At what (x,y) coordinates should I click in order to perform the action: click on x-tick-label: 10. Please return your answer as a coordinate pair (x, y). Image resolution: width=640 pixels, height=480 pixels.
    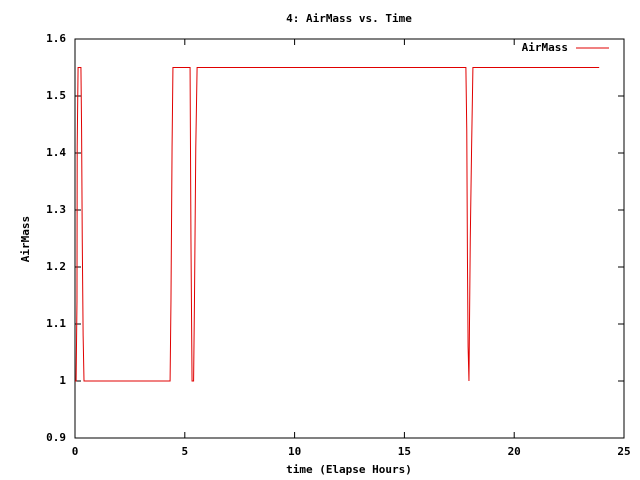
    Looking at the image, I should click on (294, 451).